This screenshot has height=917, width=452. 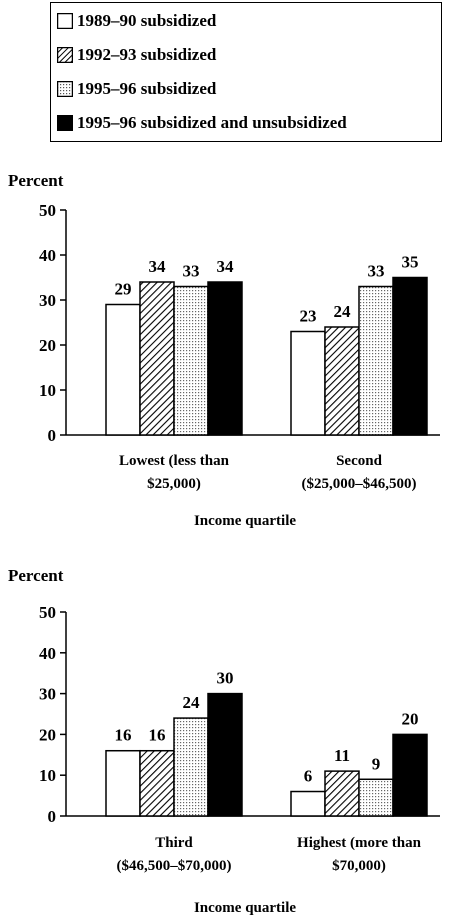 What do you see at coordinates (376, 763) in the screenshot?
I see `bar-value-label: 9` at bounding box center [376, 763].